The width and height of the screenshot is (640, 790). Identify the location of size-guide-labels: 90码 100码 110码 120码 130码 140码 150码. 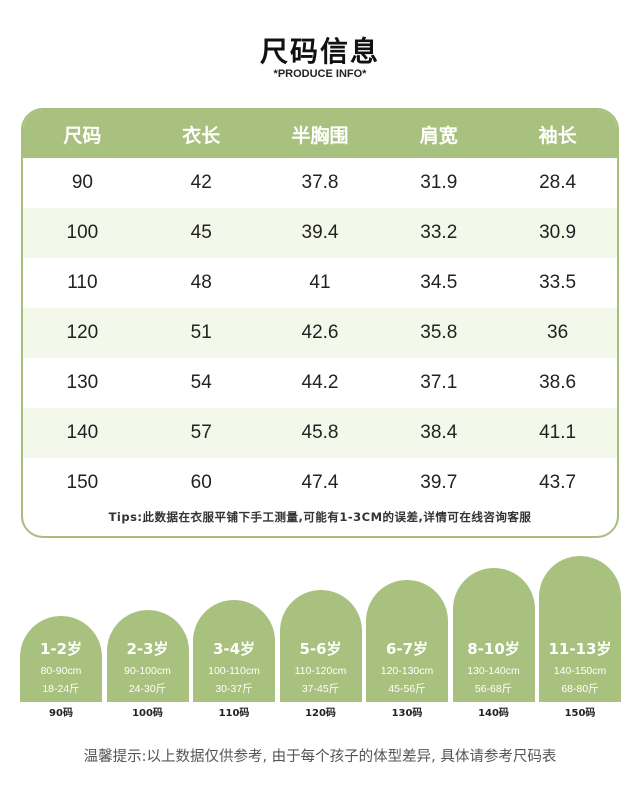
(320, 712).